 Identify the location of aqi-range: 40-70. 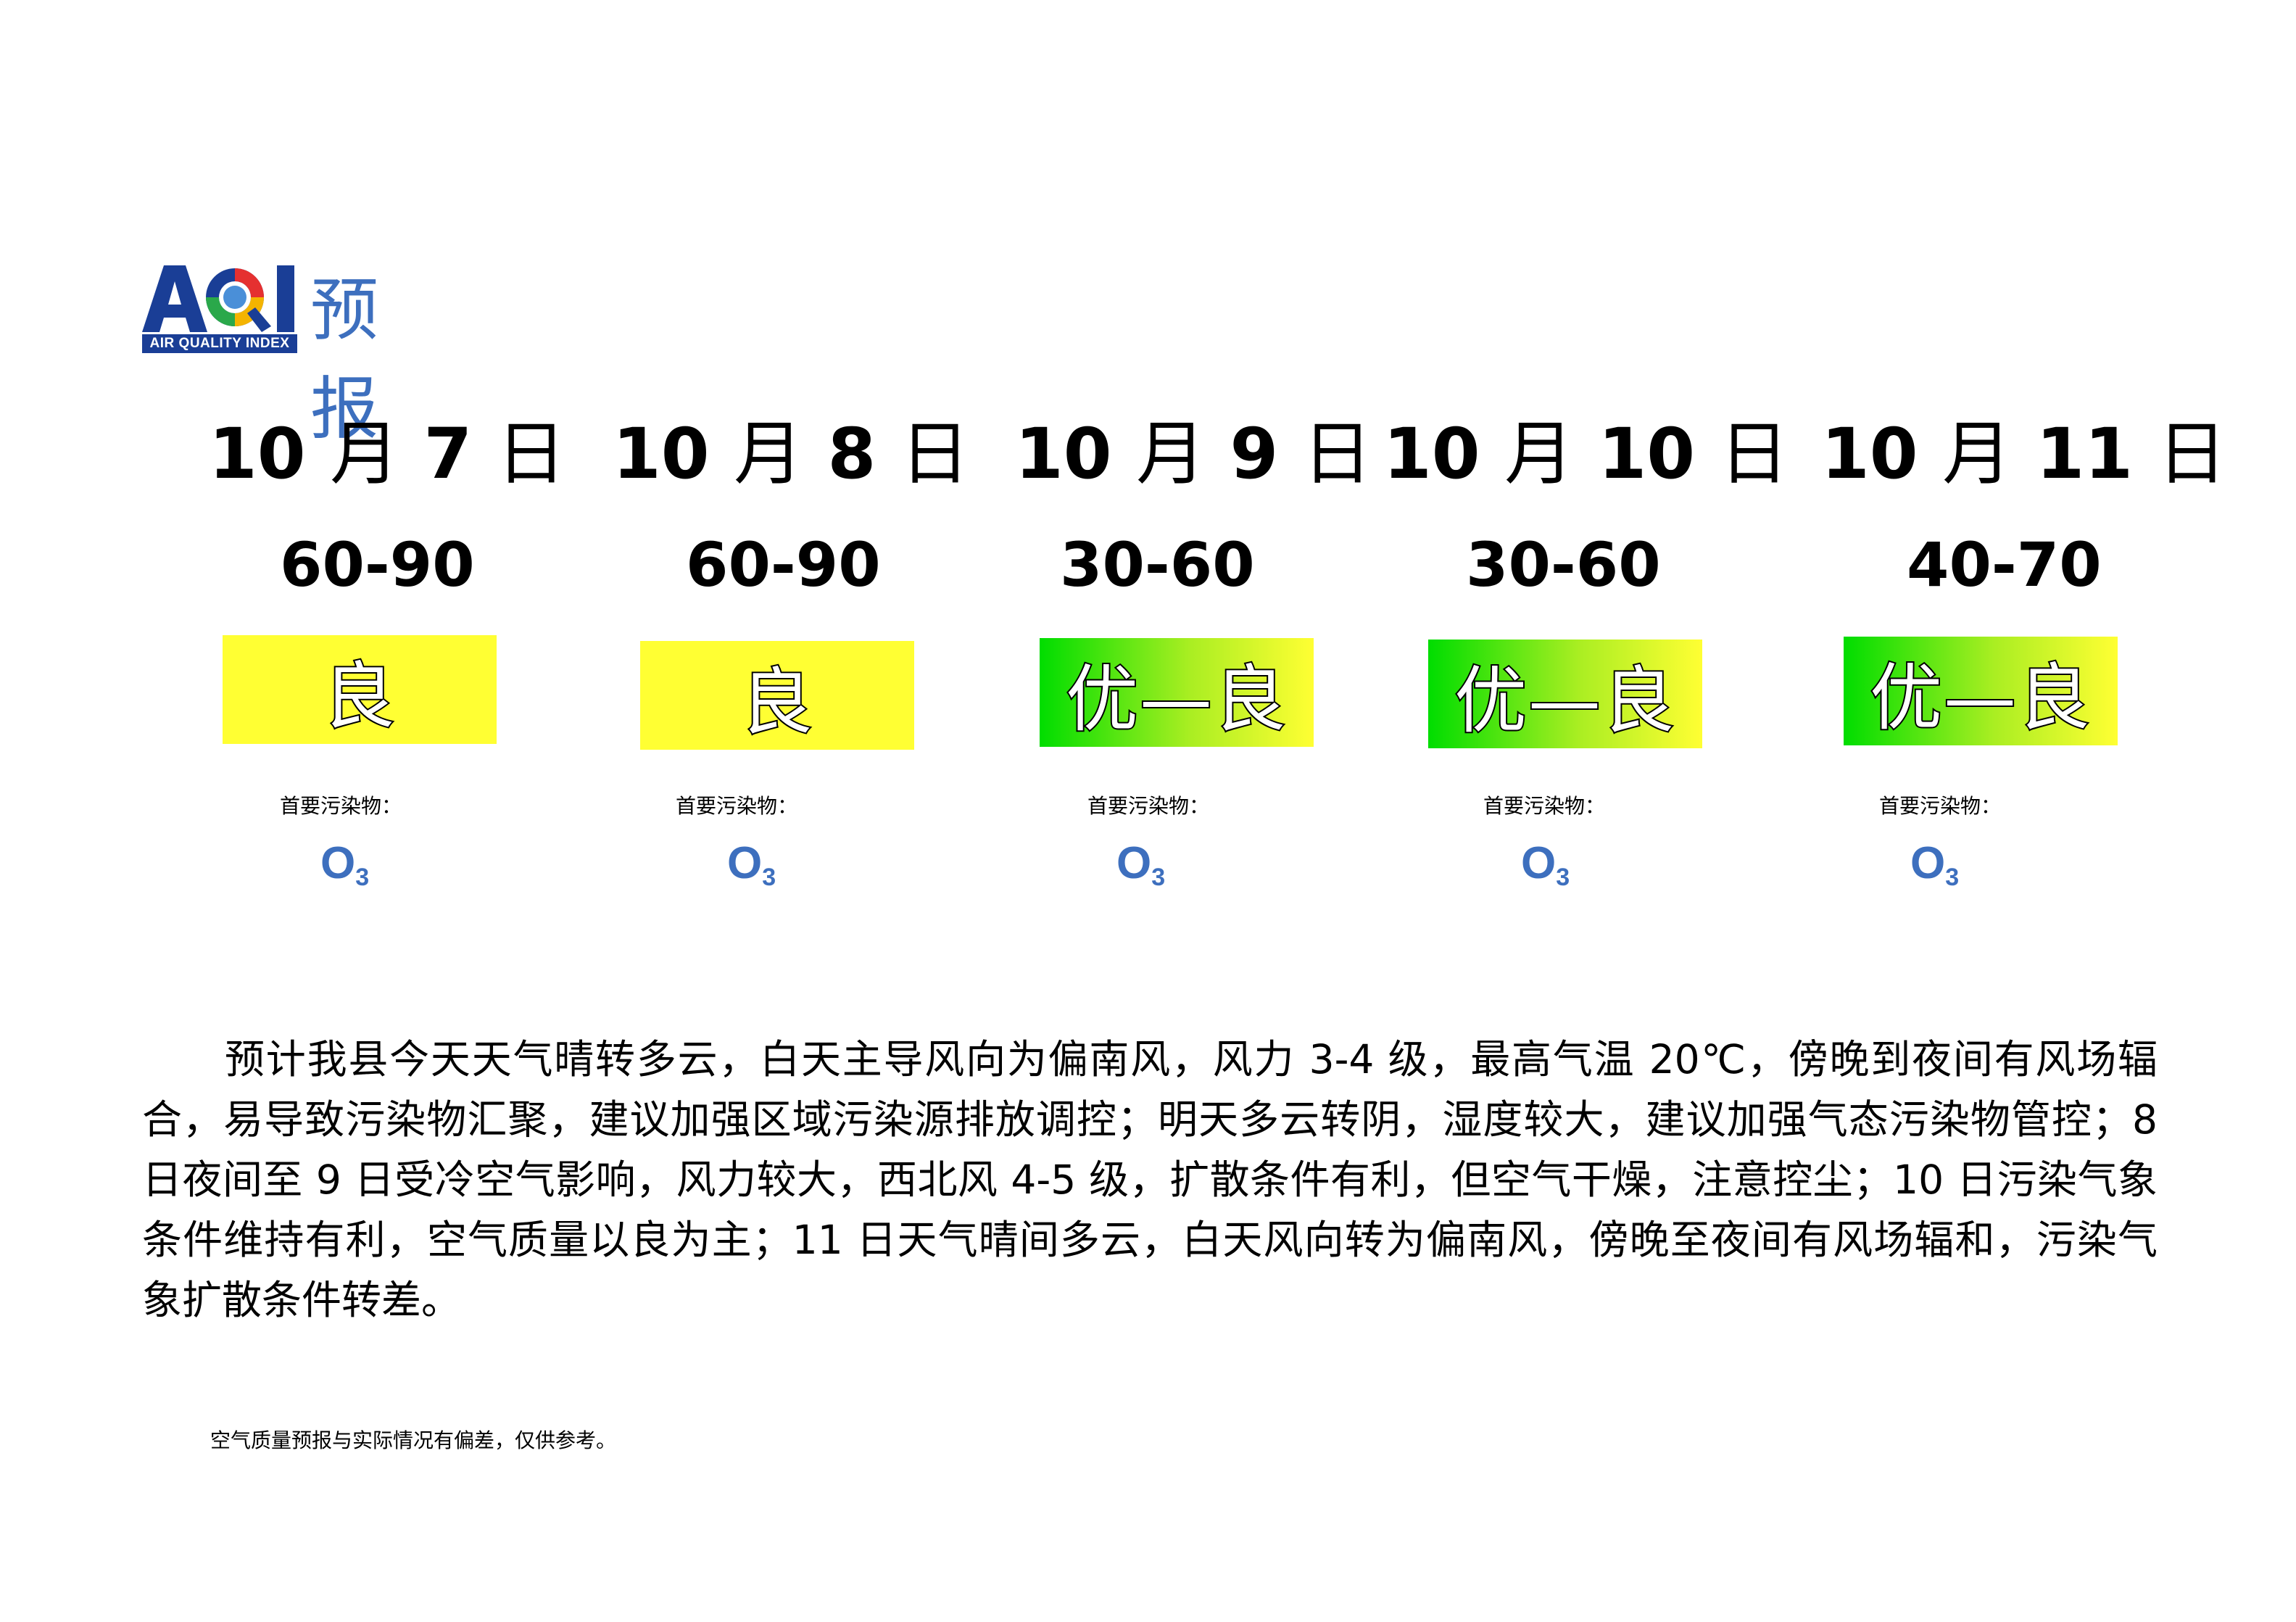
(2004, 564).